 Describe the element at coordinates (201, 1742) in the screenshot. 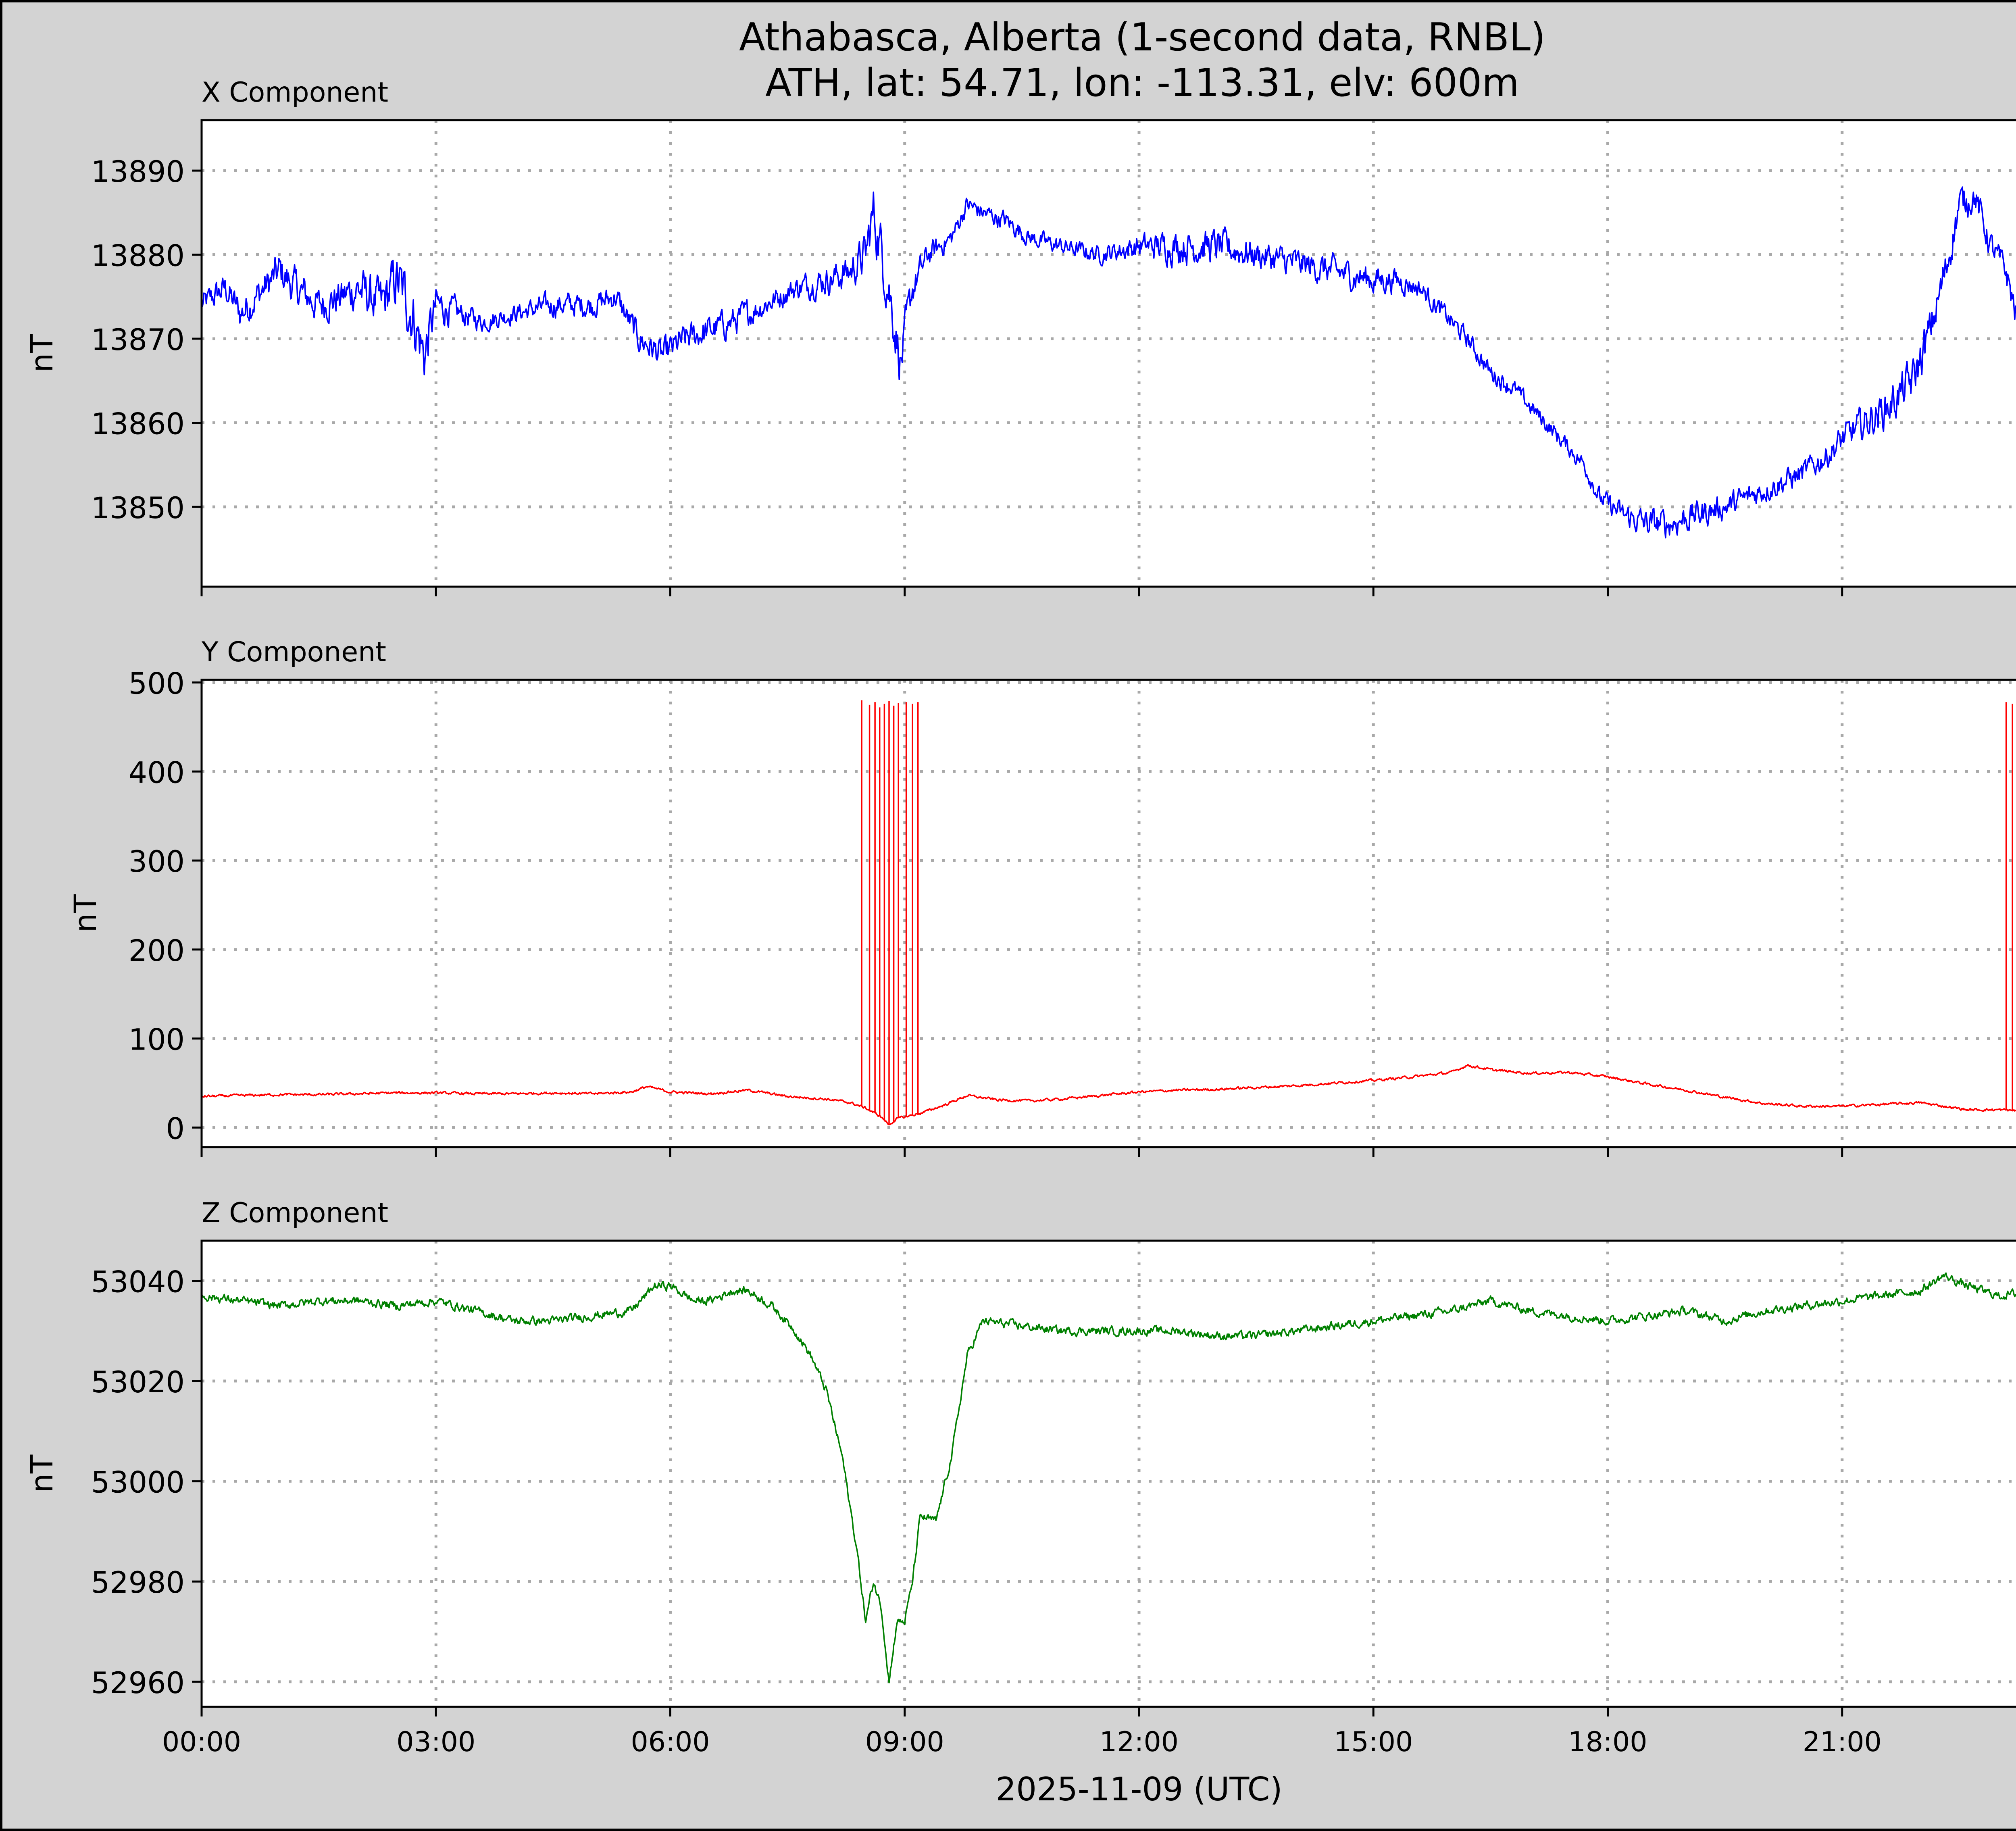

I see `z-x-tick-label: 00:00` at that location.